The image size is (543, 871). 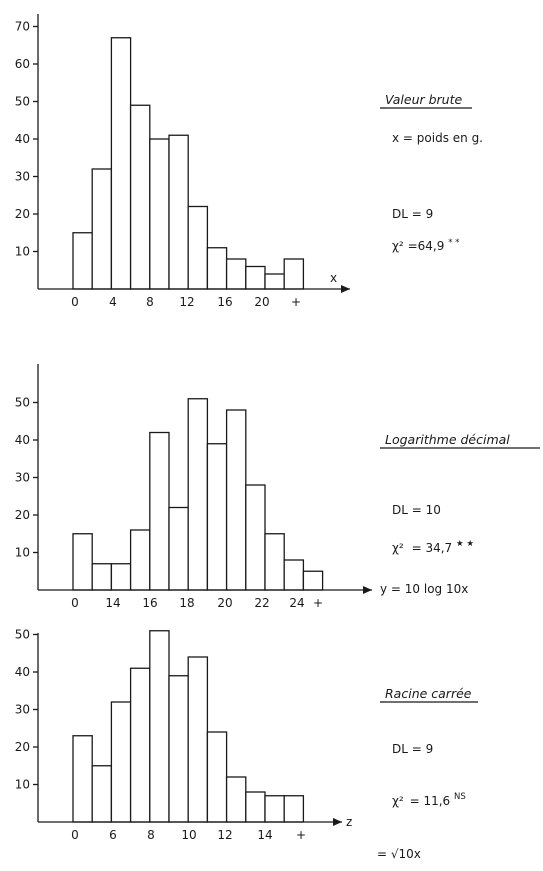 I want to click on panel1-bars, so click(x=188, y=163).